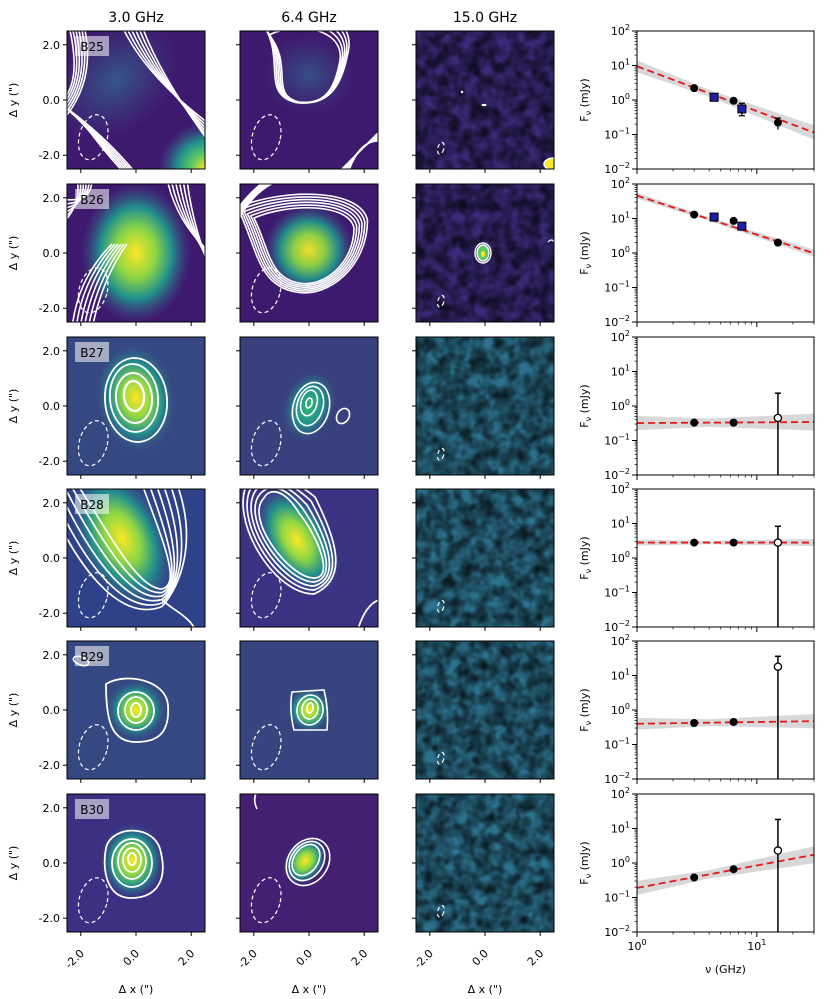 Image resolution: width=830 pixels, height=999 pixels. I want to click on y-tick-label: 10², so click(620, 183).